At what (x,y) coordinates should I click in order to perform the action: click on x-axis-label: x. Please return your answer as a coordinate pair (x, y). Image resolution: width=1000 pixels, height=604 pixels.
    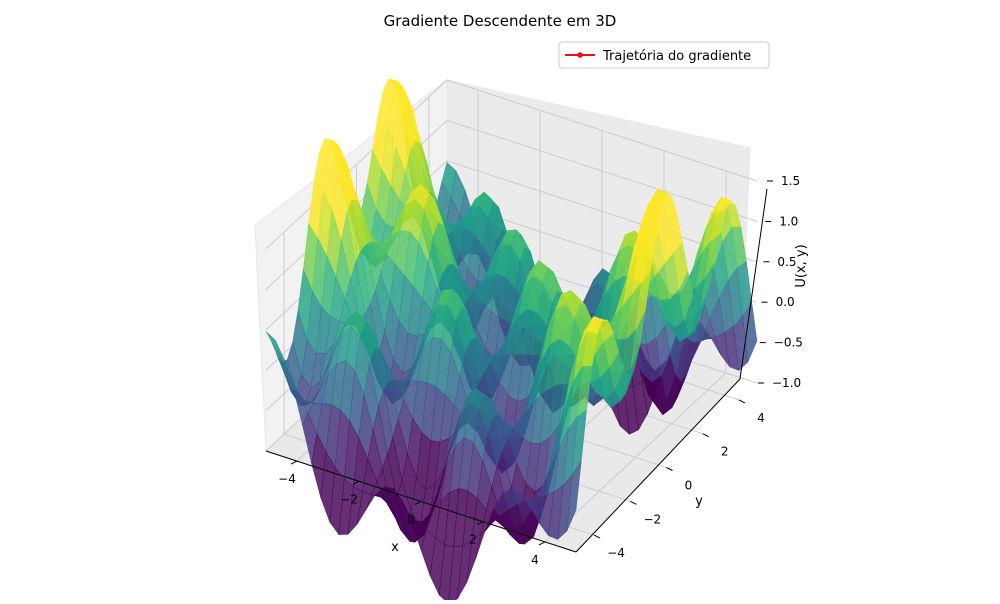
    Looking at the image, I should click on (395, 547).